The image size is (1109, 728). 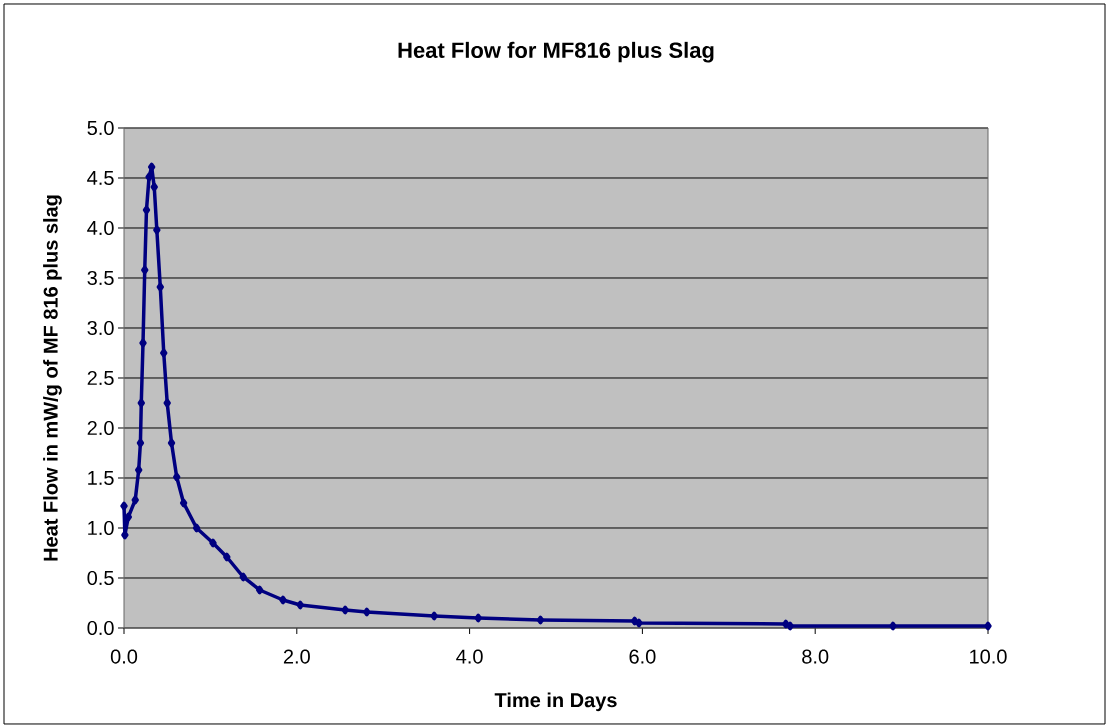 I want to click on y-tick-label: 4.5, so click(x=100, y=178).